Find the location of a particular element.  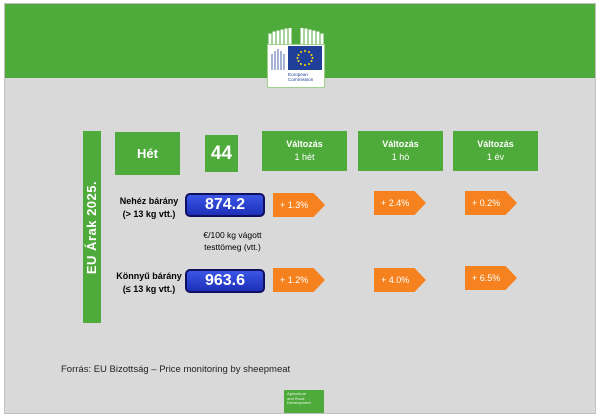

unit-note-line-1: €/100 kg vágott is located at coordinates (232, 235).